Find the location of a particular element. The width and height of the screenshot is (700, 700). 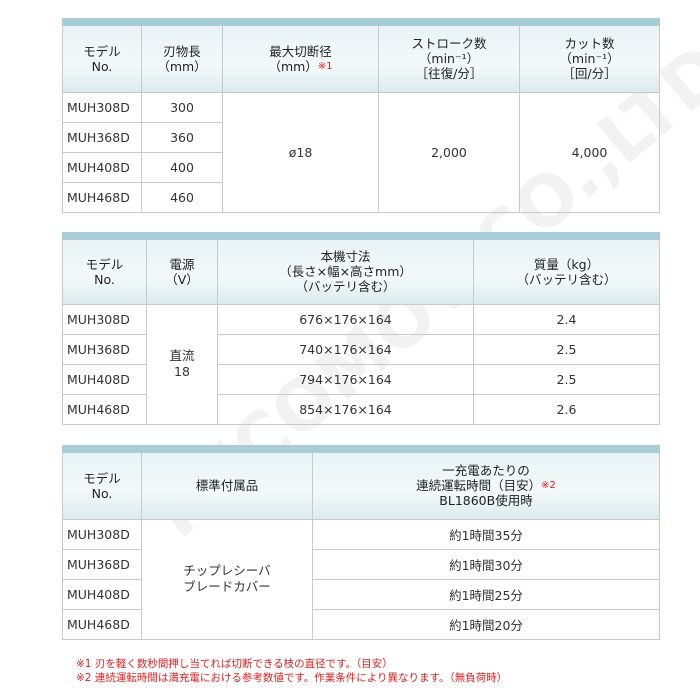

header-max-cut: 最大切断径 （mm）※1 is located at coordinates (300, 55).